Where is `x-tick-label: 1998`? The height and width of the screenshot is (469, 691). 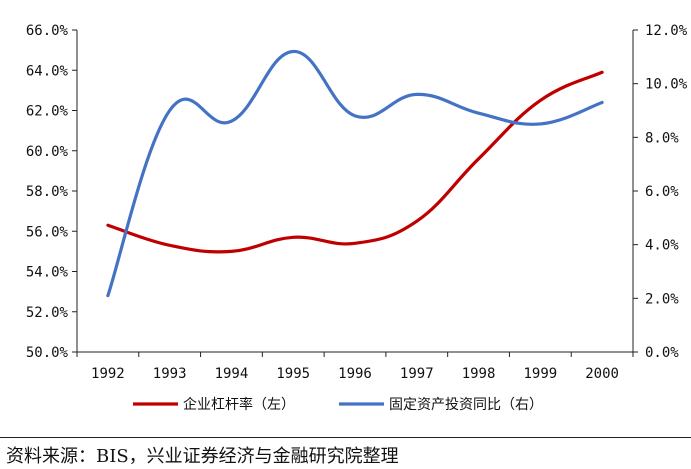
x-tick-label: 1998 is located at coordinates (479, 374).